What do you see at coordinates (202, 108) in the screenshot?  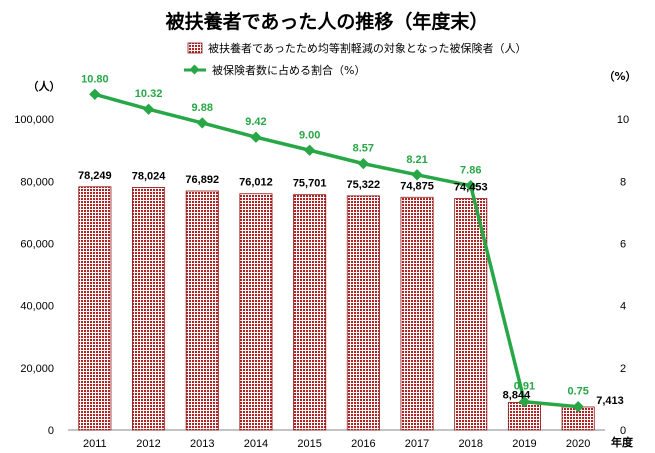 I see `ratio-value-label: 9.88` at bounding box center [202, 108].